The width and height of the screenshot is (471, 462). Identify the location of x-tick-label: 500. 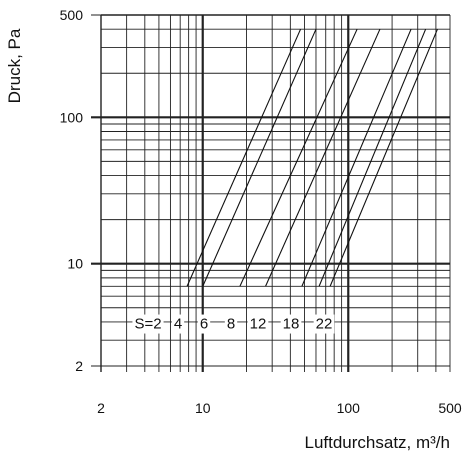
(450, 408).